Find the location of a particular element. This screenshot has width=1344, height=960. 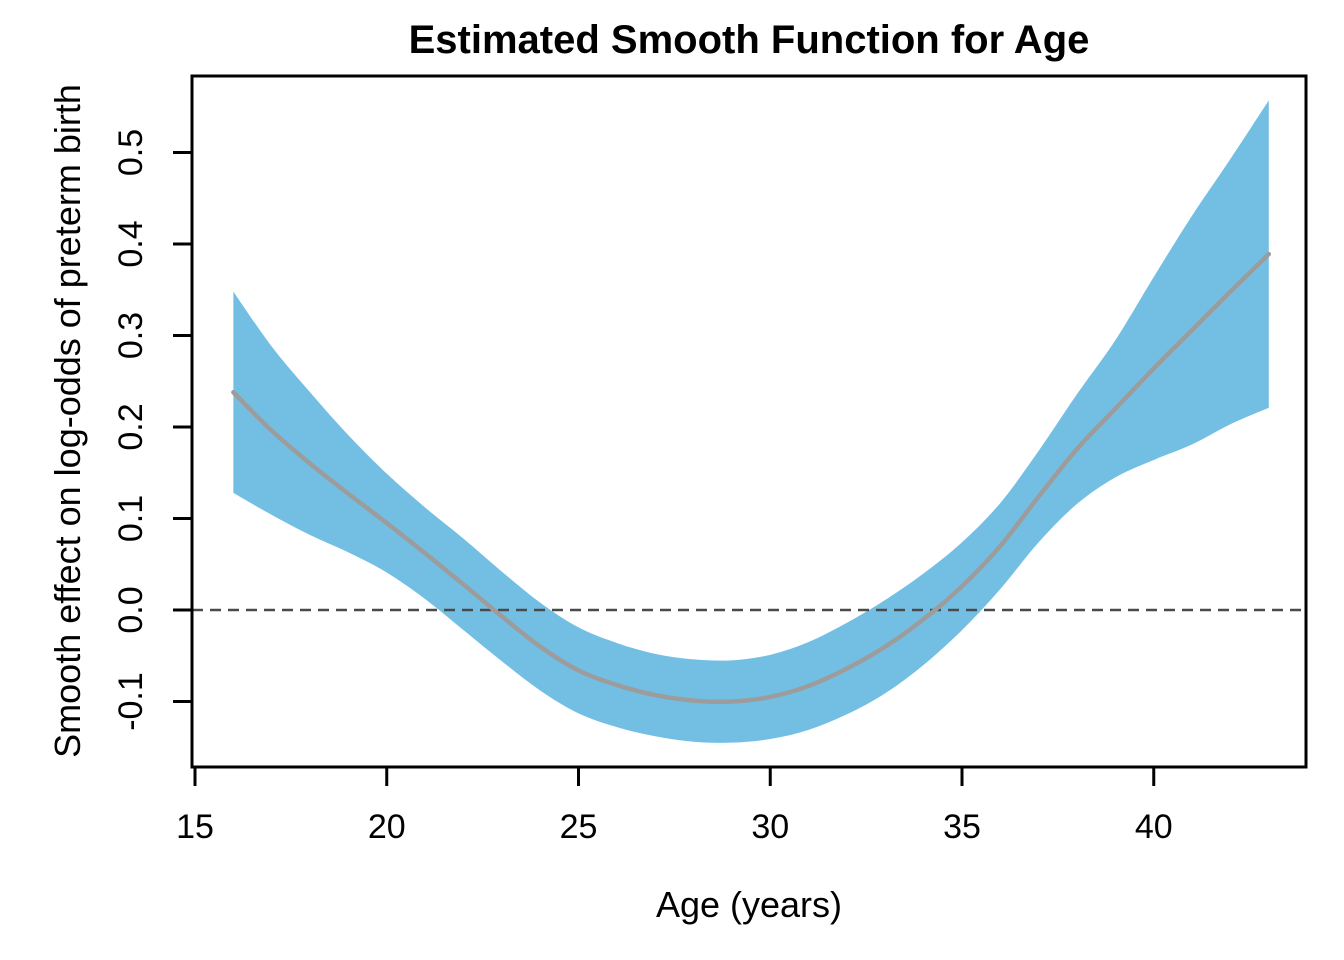

y-tick-label: 0.2 is located at coordinates (131, 426).